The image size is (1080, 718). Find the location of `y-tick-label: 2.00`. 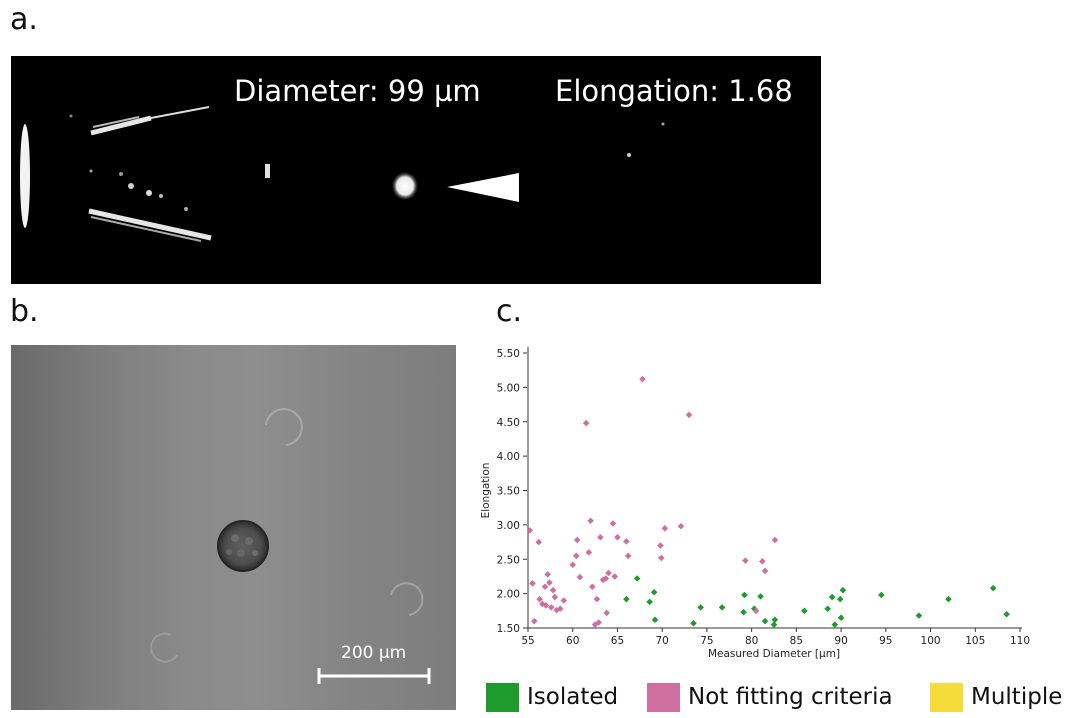

y-tick-label: 2.00 is located at coordinates (508, 595).